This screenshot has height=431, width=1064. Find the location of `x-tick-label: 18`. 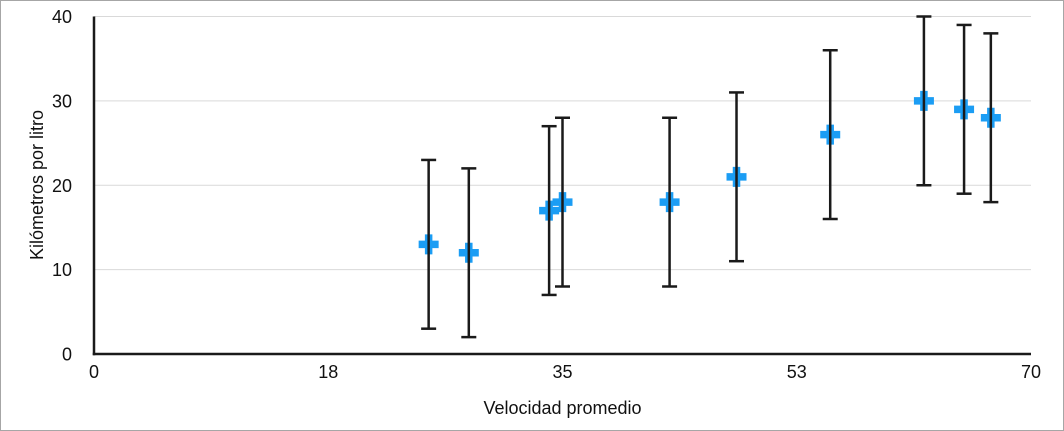

x-tick-label: 18 is located at coordinates (328, 372).